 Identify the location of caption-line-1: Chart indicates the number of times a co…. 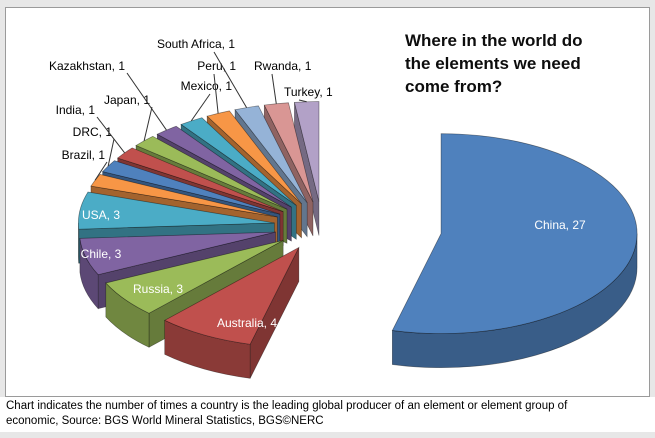
(287, 406).